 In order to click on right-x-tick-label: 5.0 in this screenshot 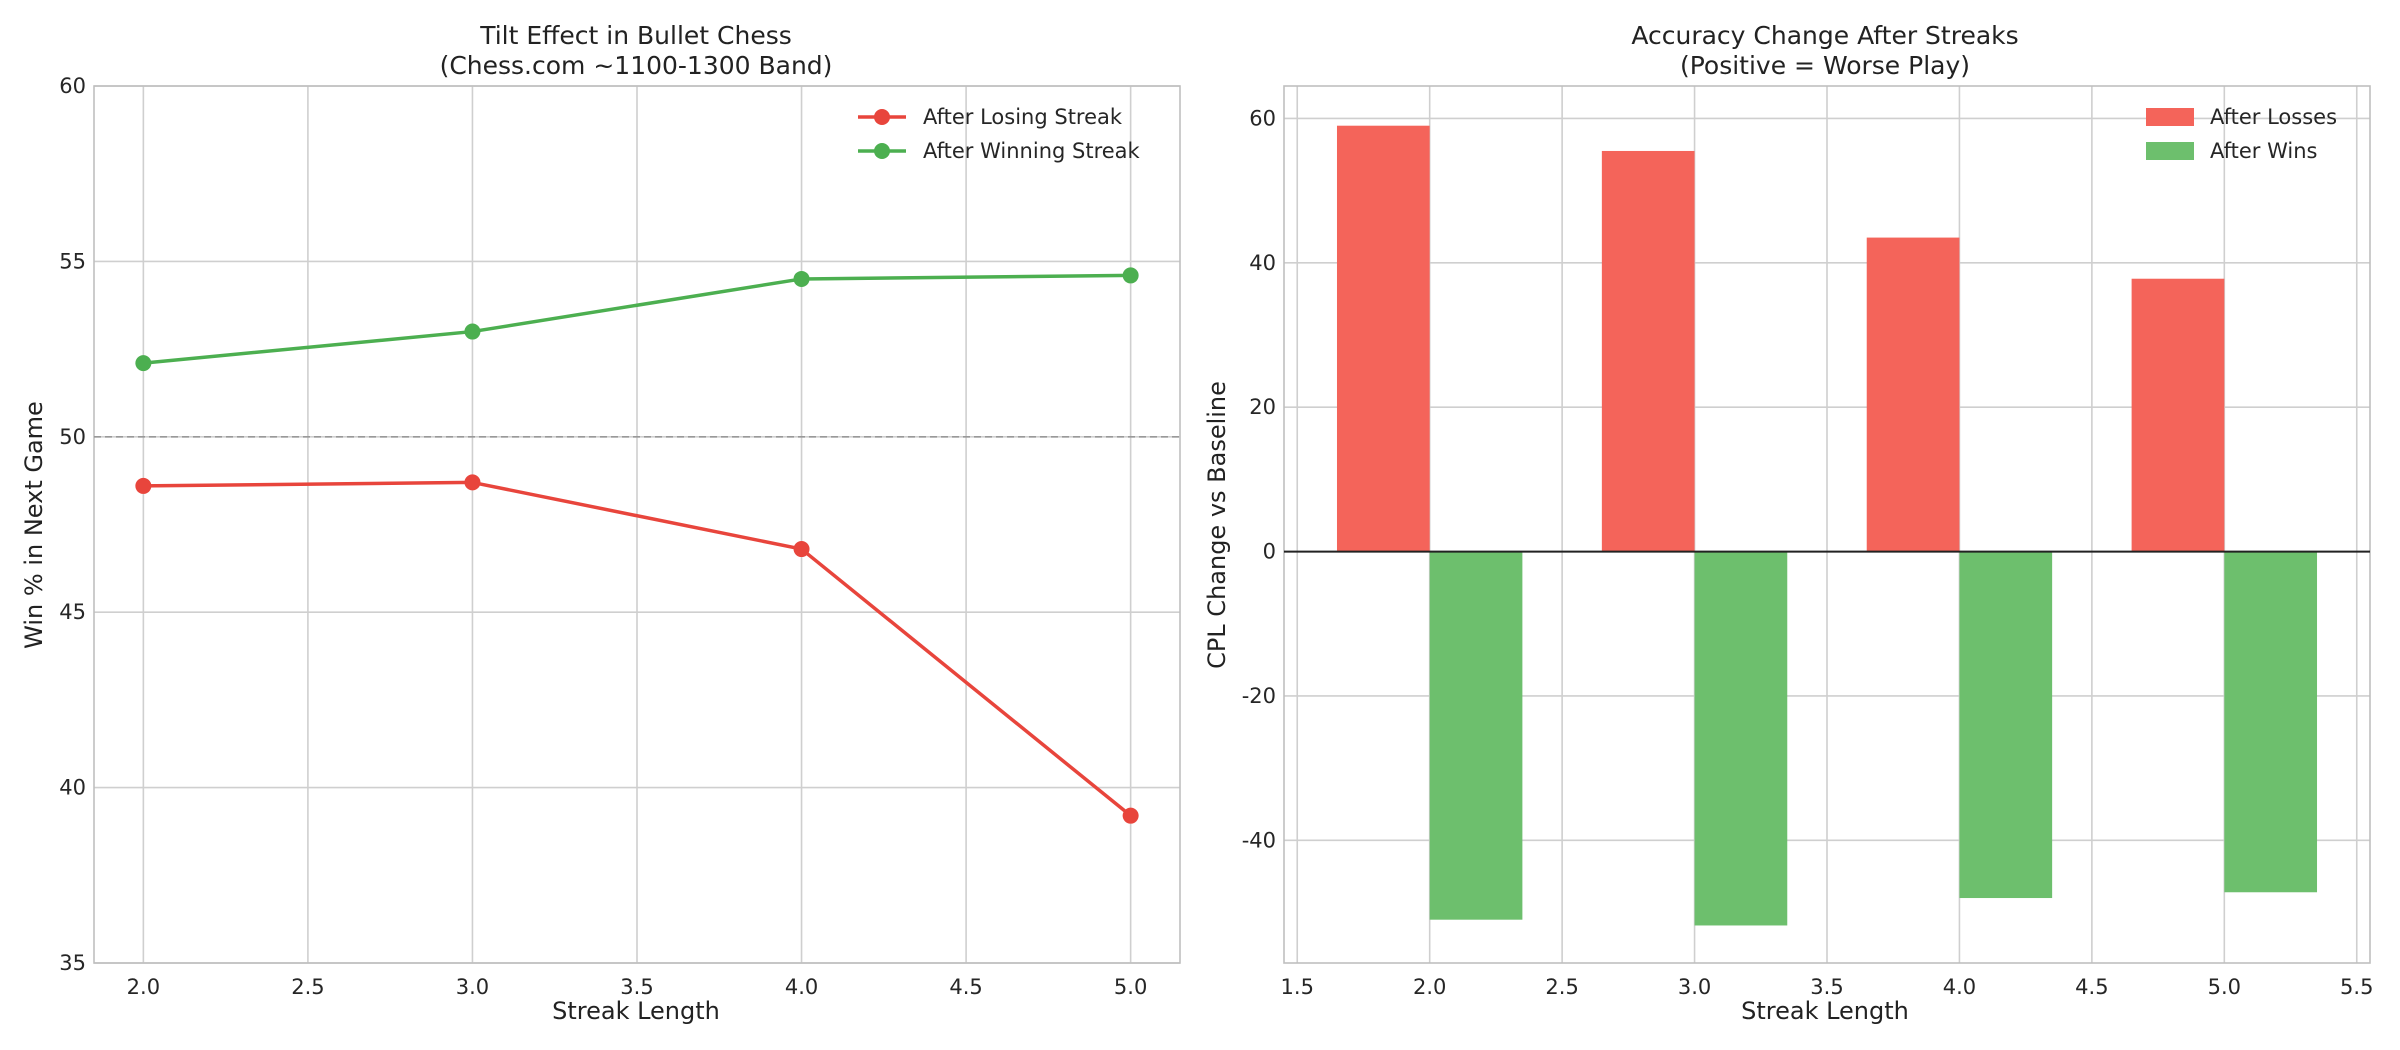, I will do `click(2224, 987)`.